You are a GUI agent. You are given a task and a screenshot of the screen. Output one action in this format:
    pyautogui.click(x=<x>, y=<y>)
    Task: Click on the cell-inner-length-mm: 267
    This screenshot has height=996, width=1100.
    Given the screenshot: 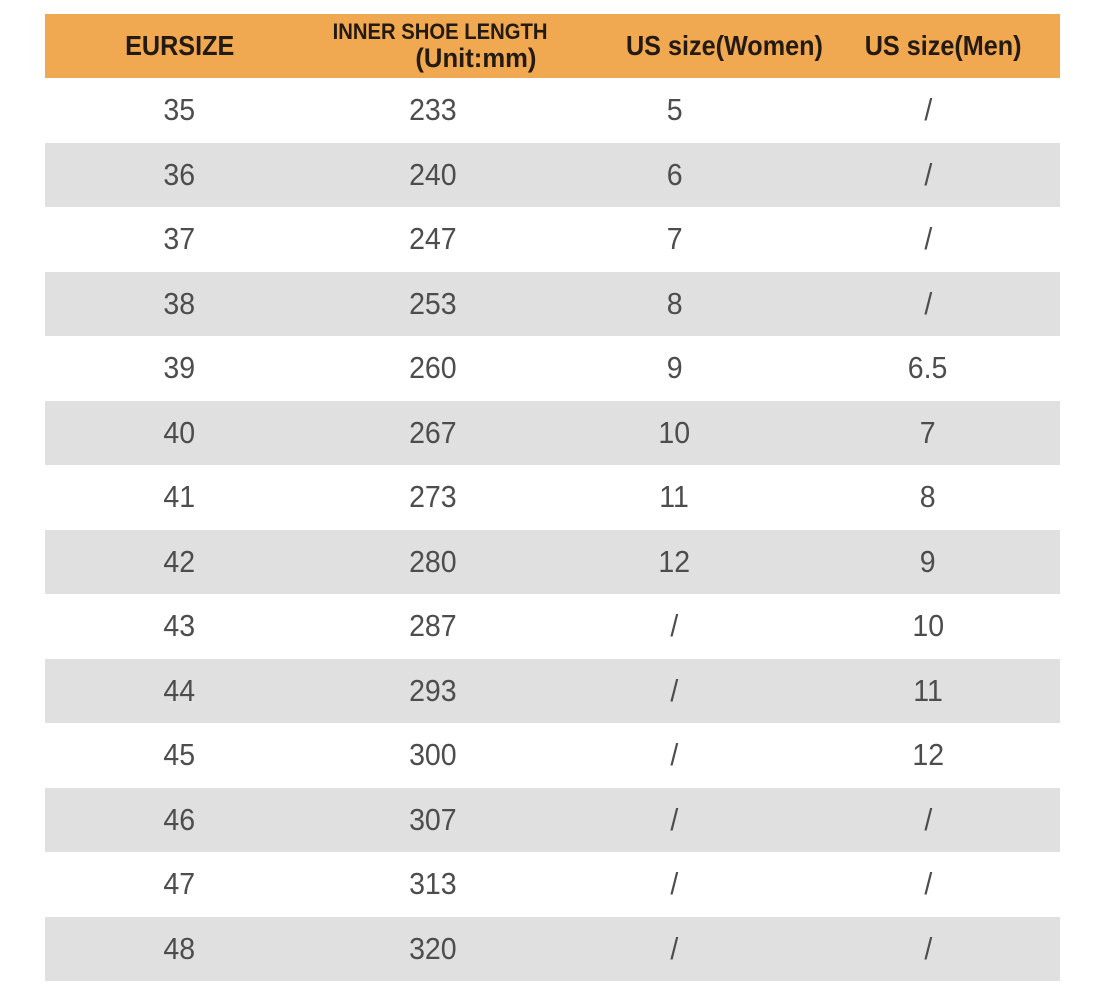 What is the action you would take?
    pyautogui.click(x=433, y=432)
    